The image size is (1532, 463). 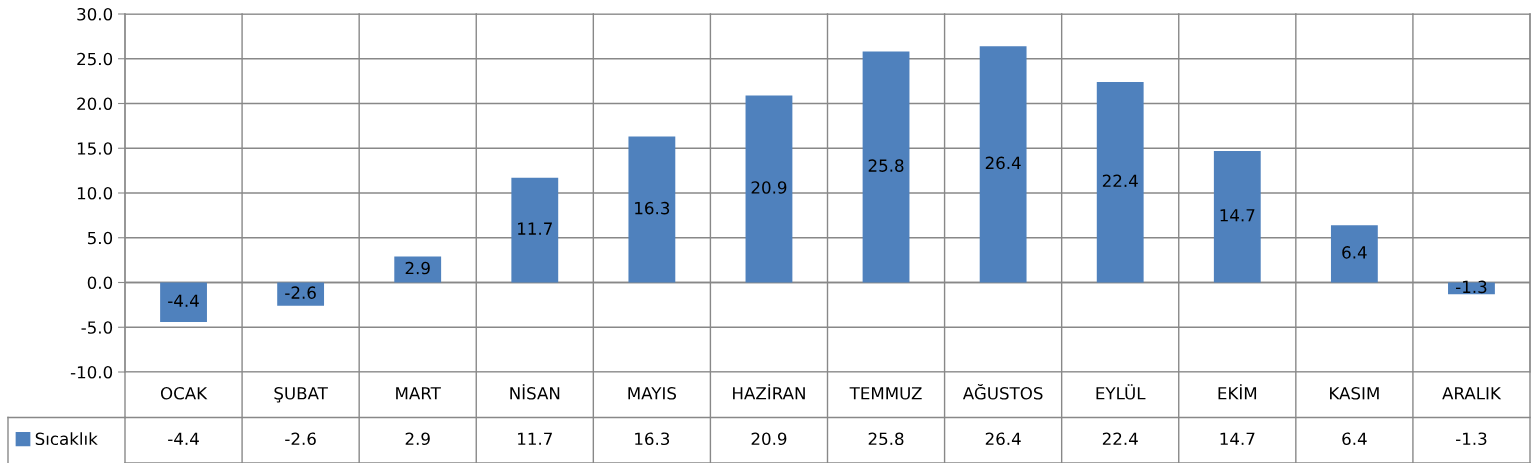 I want to click on data-label: 26.4, so click(x=1003, y=163).